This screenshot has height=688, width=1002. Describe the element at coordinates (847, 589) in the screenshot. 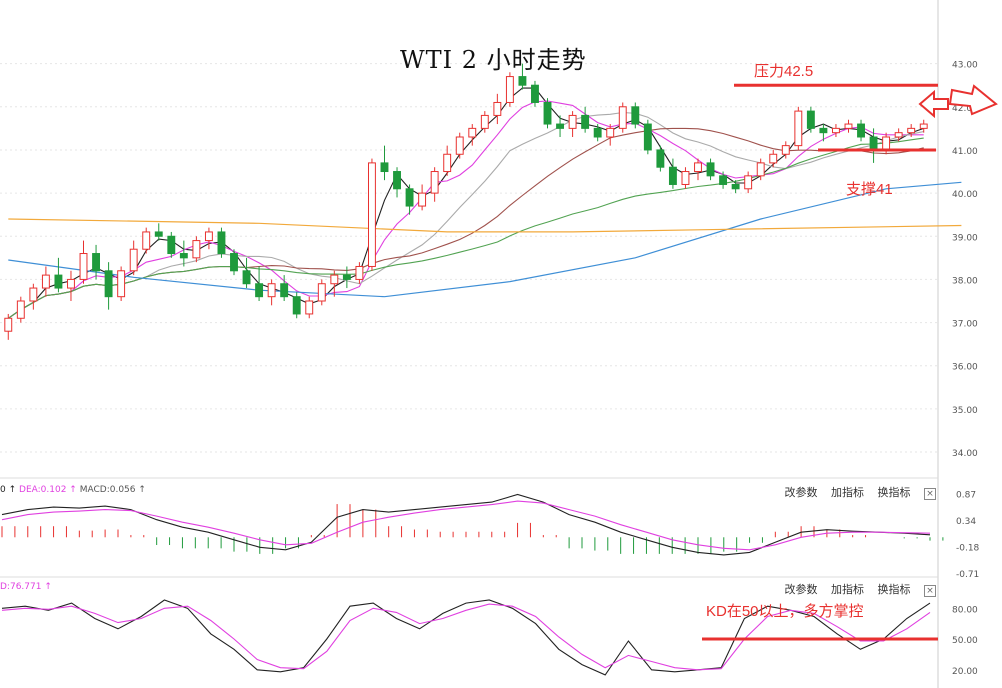

I see `kd-add-indicator-button: 加指标` at that location.